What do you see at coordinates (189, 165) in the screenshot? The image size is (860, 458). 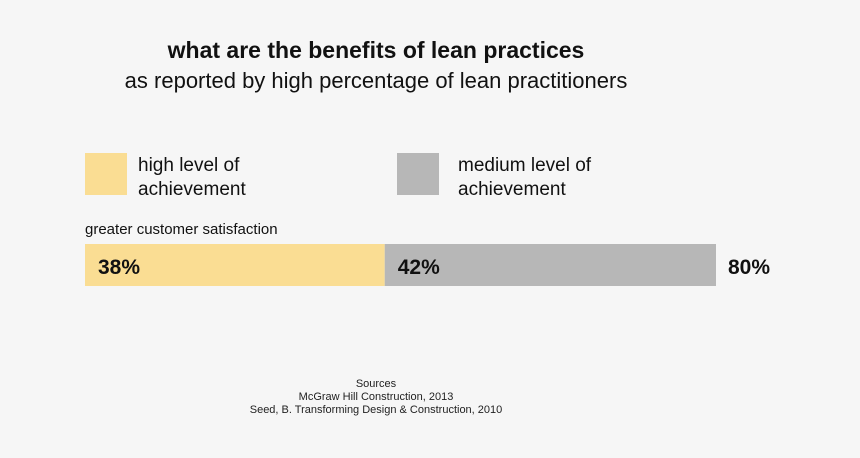 I see `legend-label-high-line1: high level of` at bounding box center [189, 165].